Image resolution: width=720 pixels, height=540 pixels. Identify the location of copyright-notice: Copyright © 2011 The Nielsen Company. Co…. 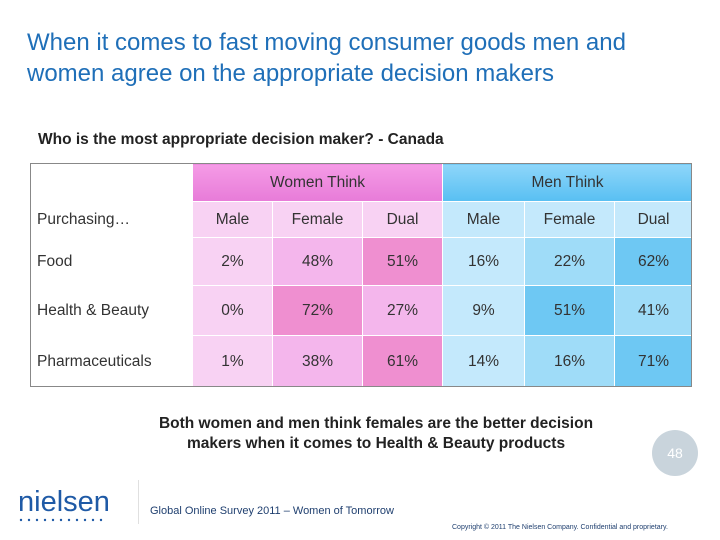
(560, 527).